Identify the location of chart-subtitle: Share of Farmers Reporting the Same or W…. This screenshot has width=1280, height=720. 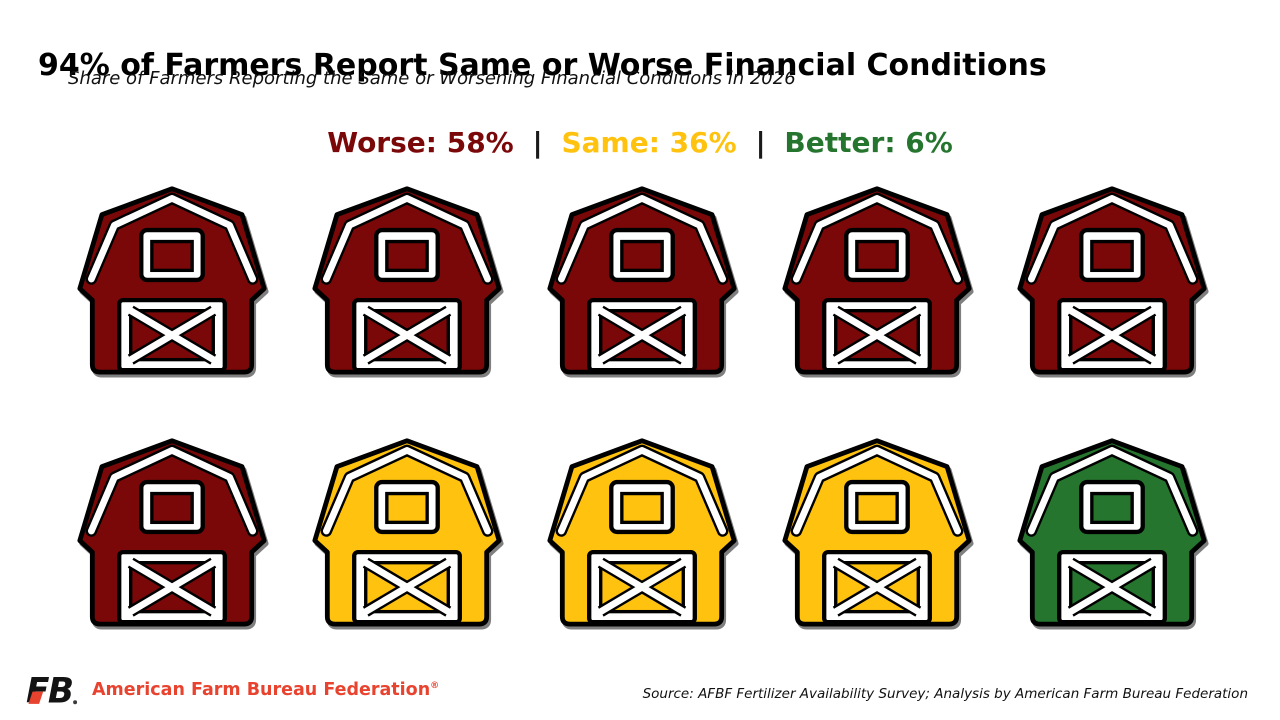
(432, 78).